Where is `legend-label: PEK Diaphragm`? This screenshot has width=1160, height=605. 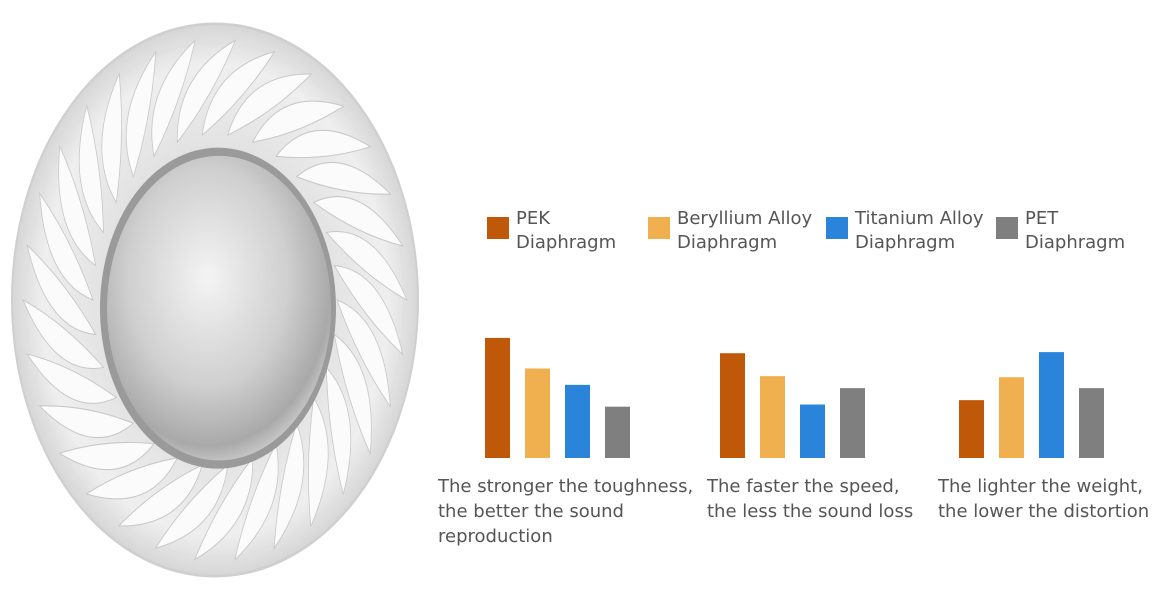 legend-label: PEK Diaphragm is located at coordinates (566, 230).